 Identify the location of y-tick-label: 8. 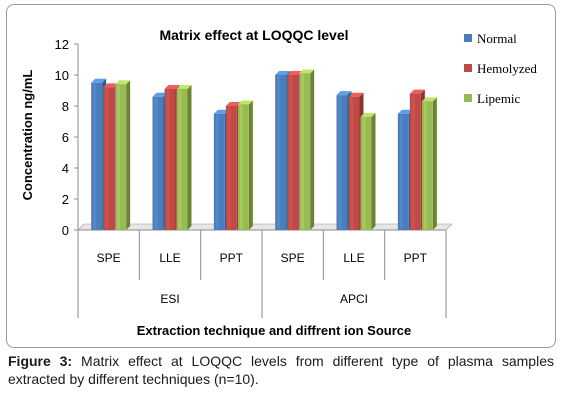
(65, 106).